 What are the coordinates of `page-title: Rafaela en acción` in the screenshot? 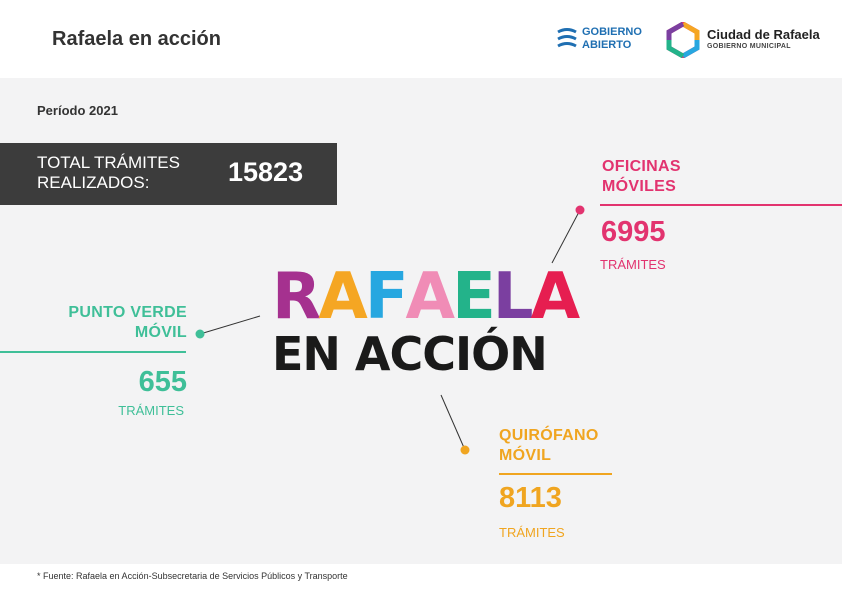 It's located at (136, 39).